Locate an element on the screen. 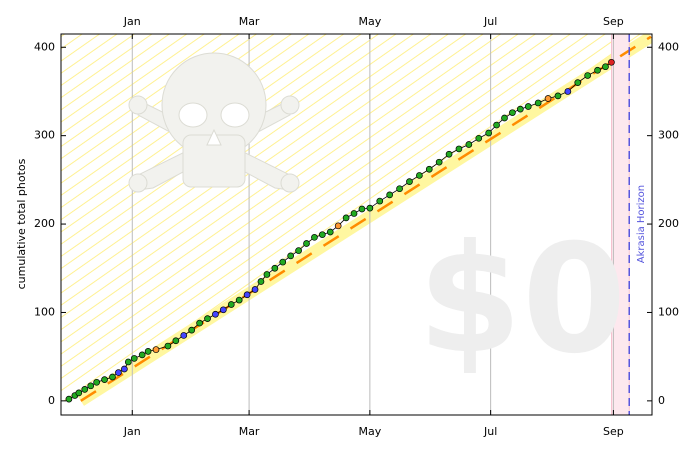 This screenshot has width=696, height=453. x-tick-label-top: Jul is located at coordinates (490, 21).